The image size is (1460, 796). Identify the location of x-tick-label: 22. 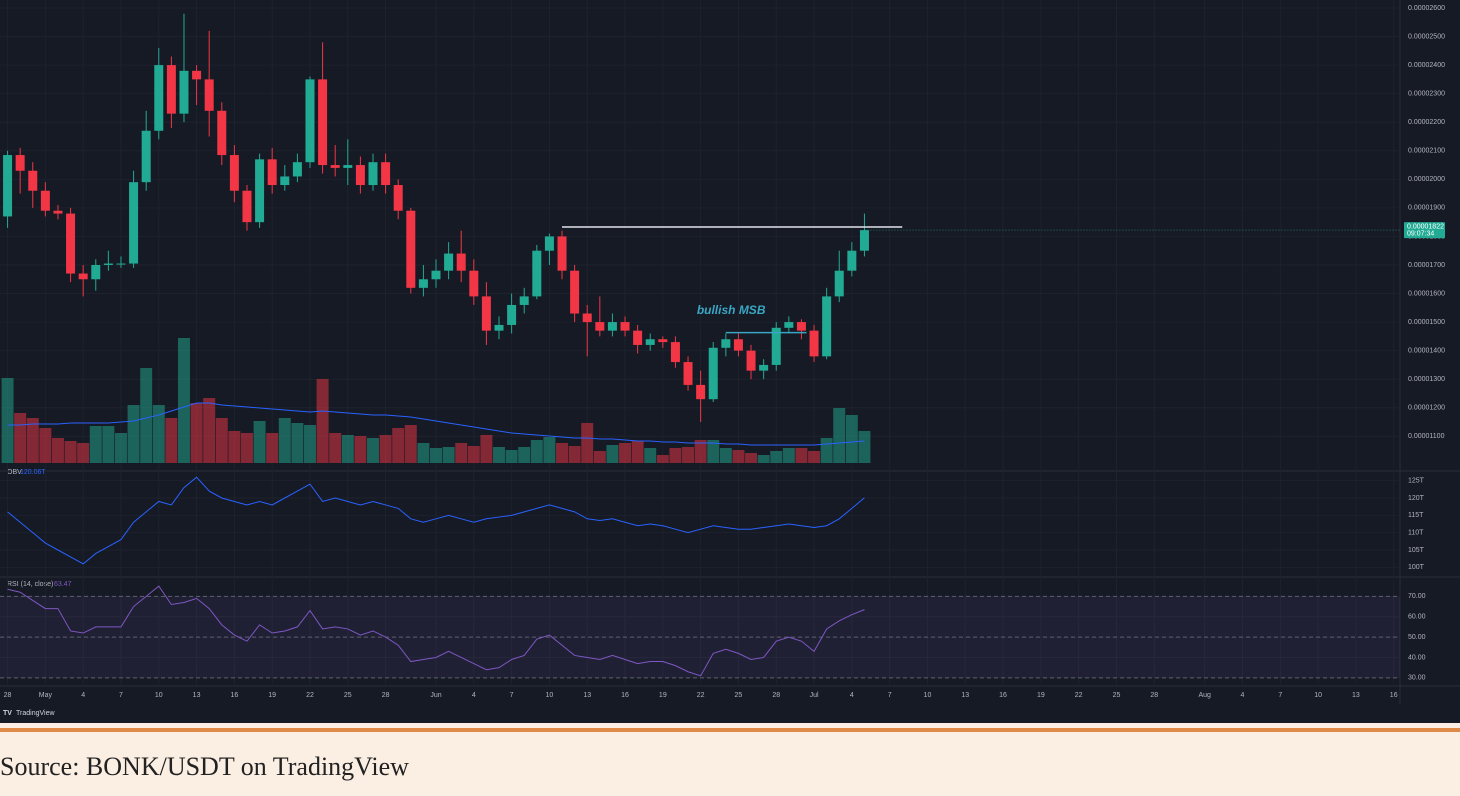
(1079, 695).